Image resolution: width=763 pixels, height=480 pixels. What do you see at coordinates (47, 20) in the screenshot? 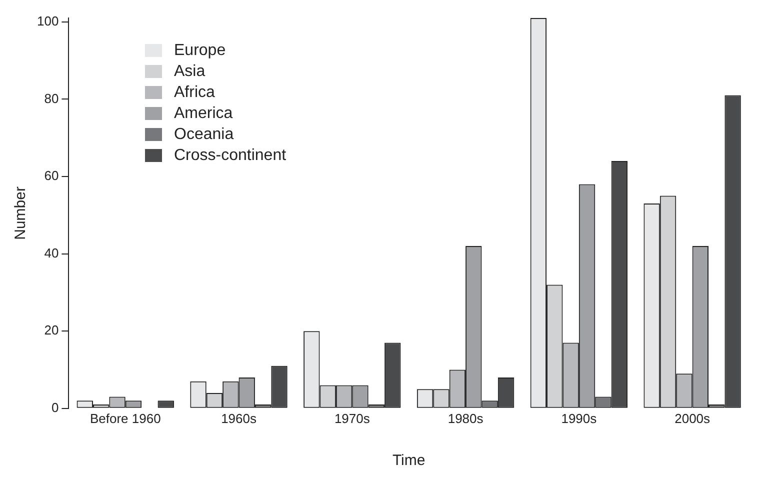
I see `y-tick-label: 100` at bounding box center [47, 20].